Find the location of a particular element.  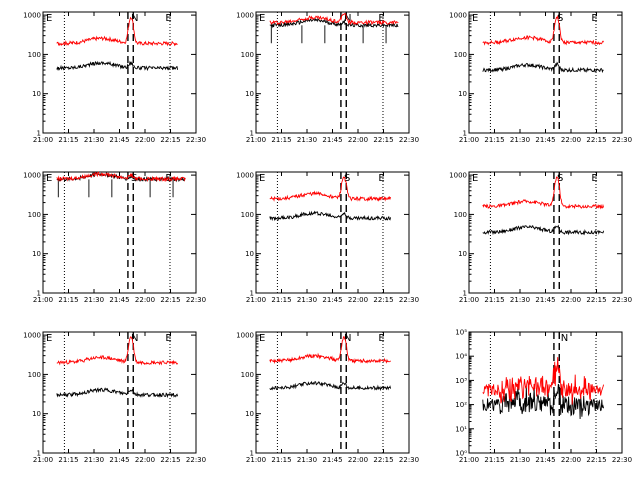

y-tick-label: 10² is located at coordinates (461, 405).